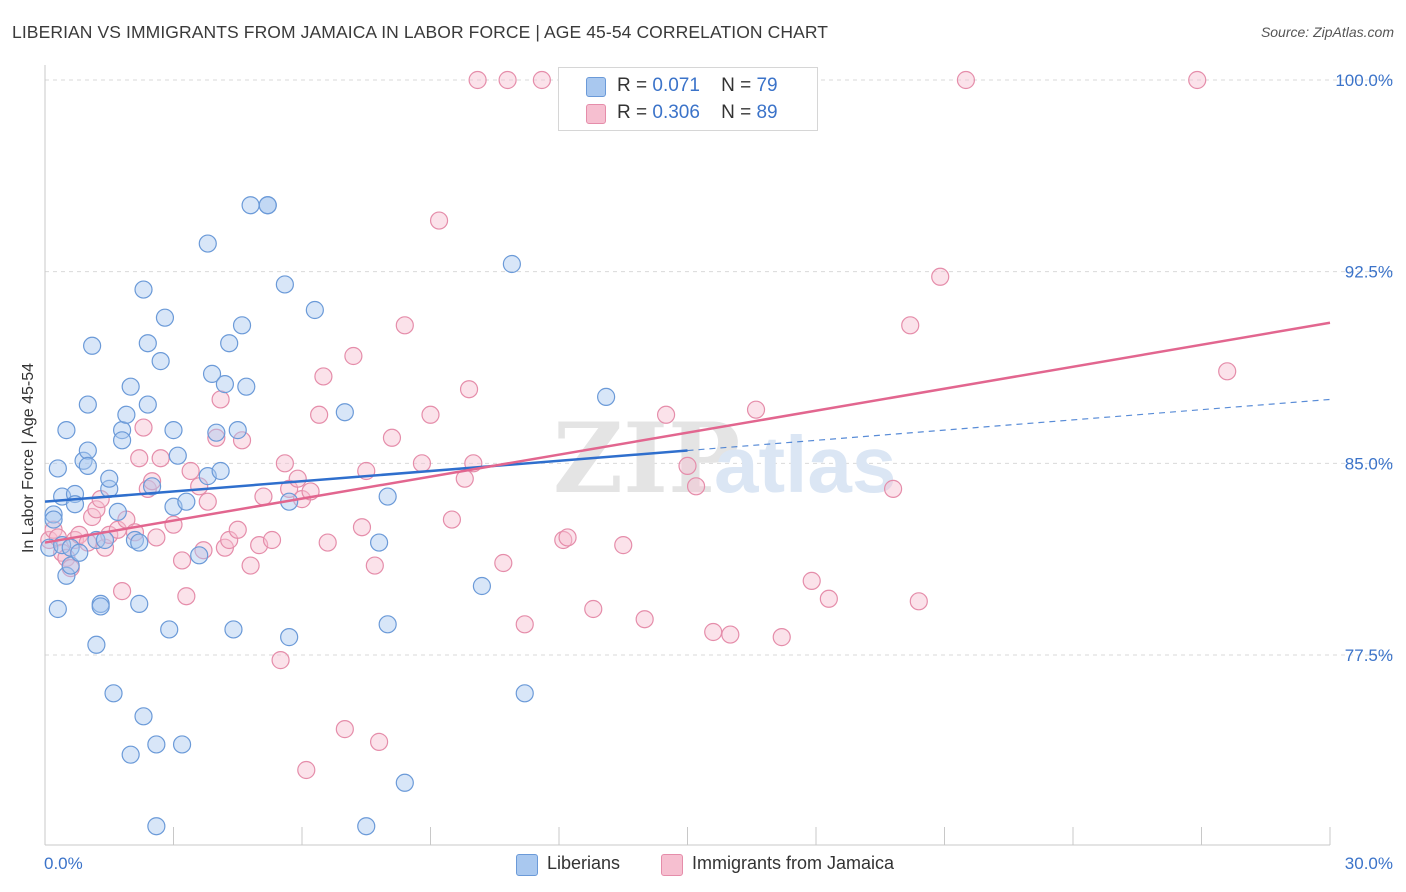 This screenshot has width=1406, height=892. I want to click on legend-swatch-pink, so click(672, 865).